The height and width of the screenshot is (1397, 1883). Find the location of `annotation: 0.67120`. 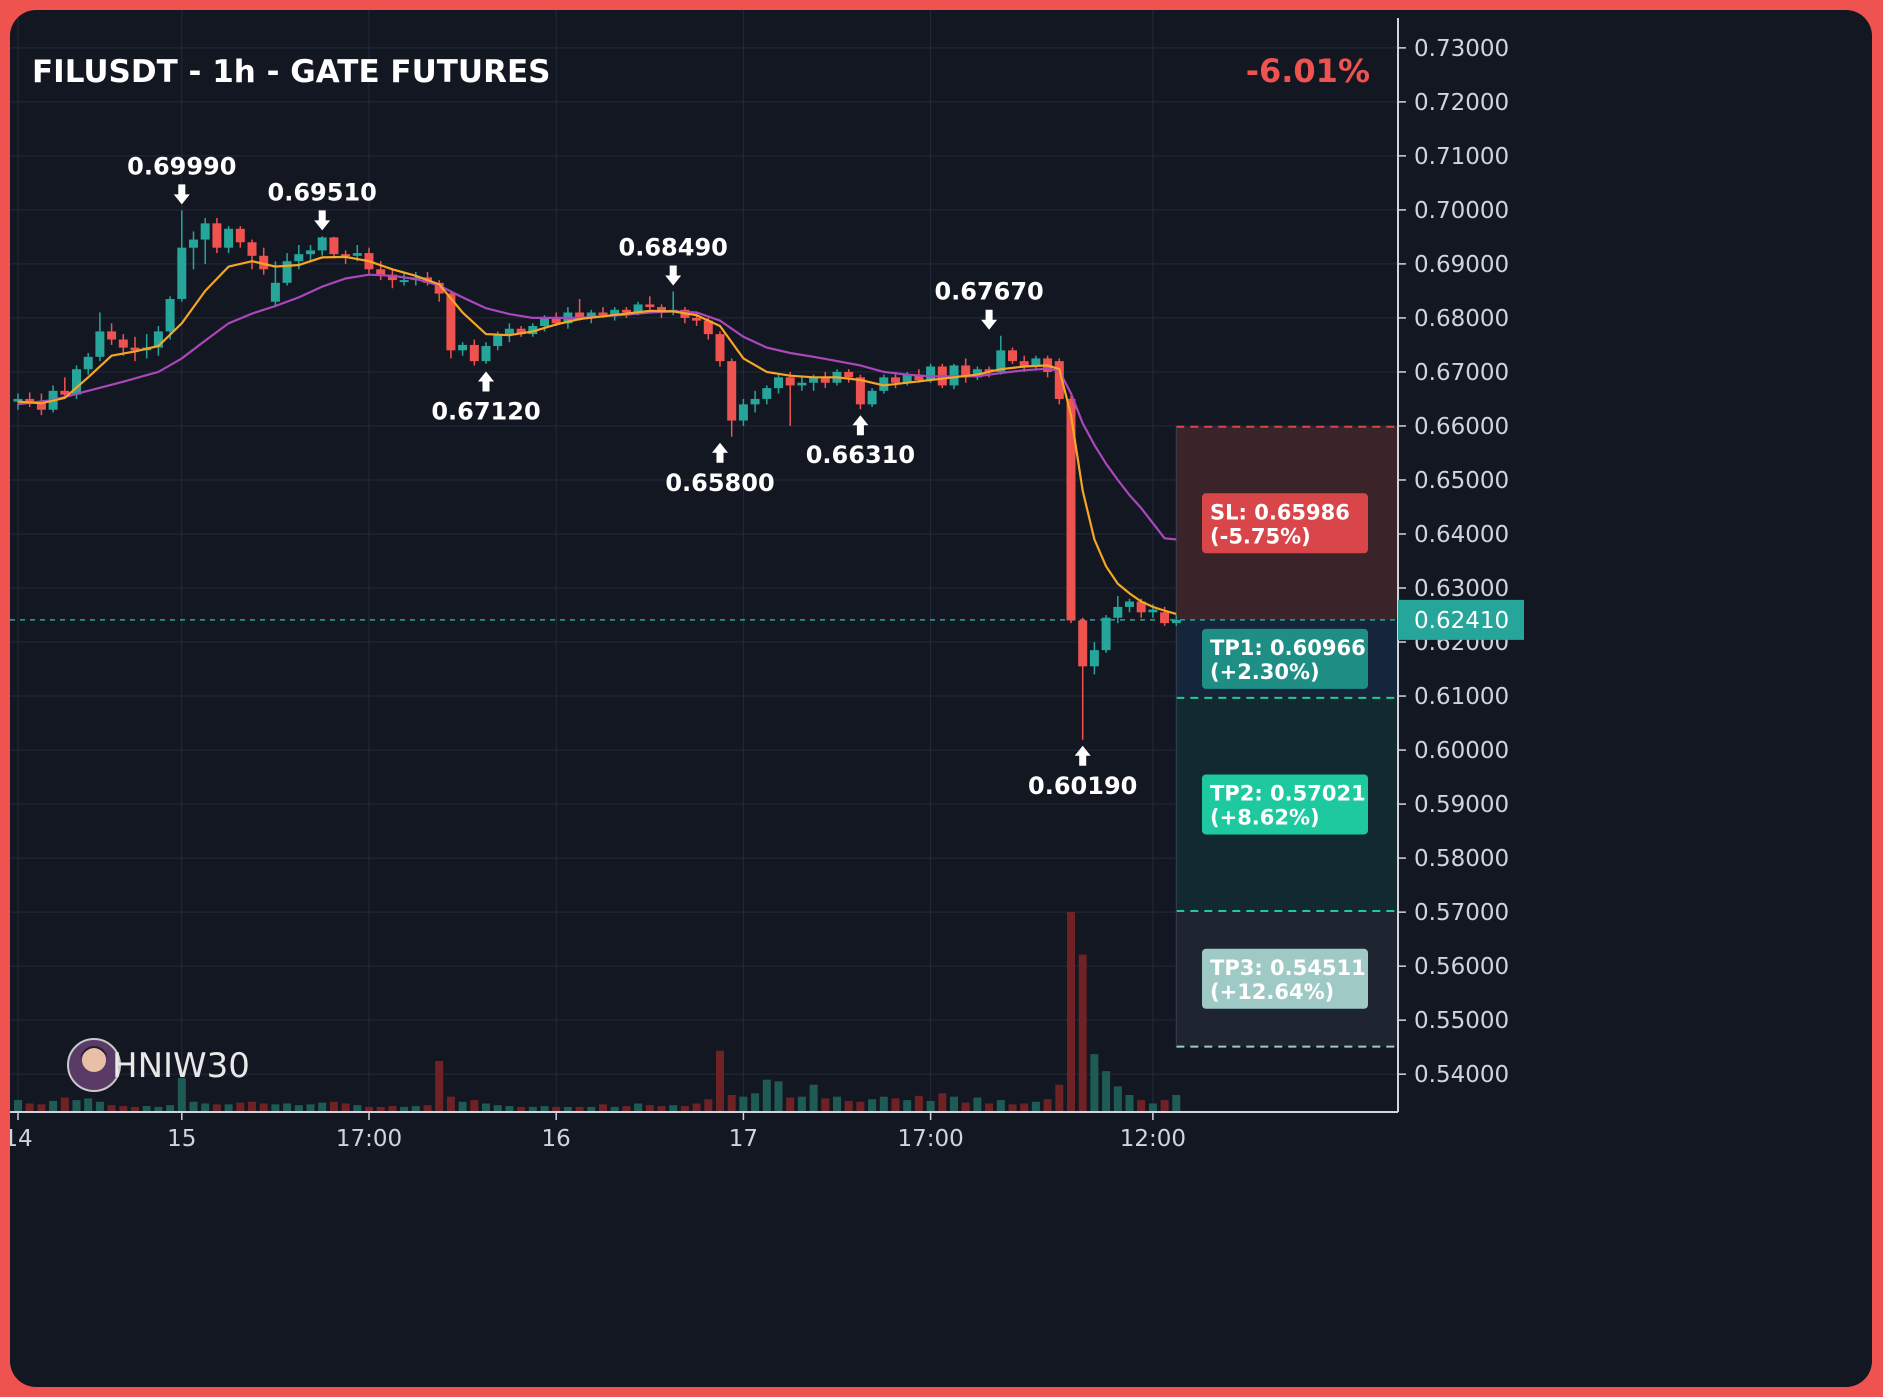

annotation: 0.67120 is located at coordinates (486, 398).